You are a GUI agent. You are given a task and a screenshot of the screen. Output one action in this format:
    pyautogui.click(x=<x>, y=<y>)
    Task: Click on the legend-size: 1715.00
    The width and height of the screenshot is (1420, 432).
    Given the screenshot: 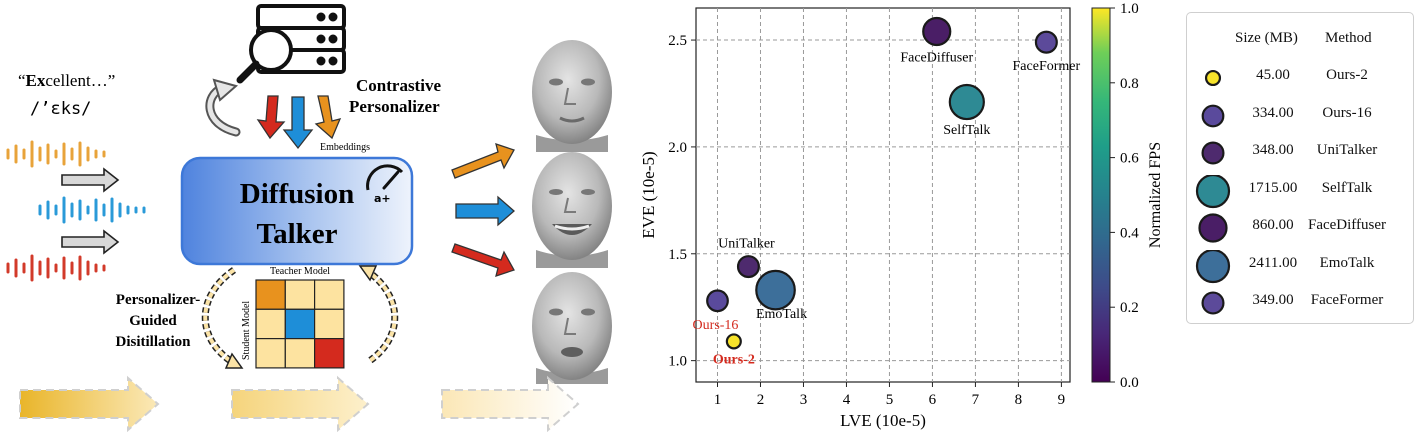 What is the action you would take?
    pyautogui.click(x=1273, y=187)
    